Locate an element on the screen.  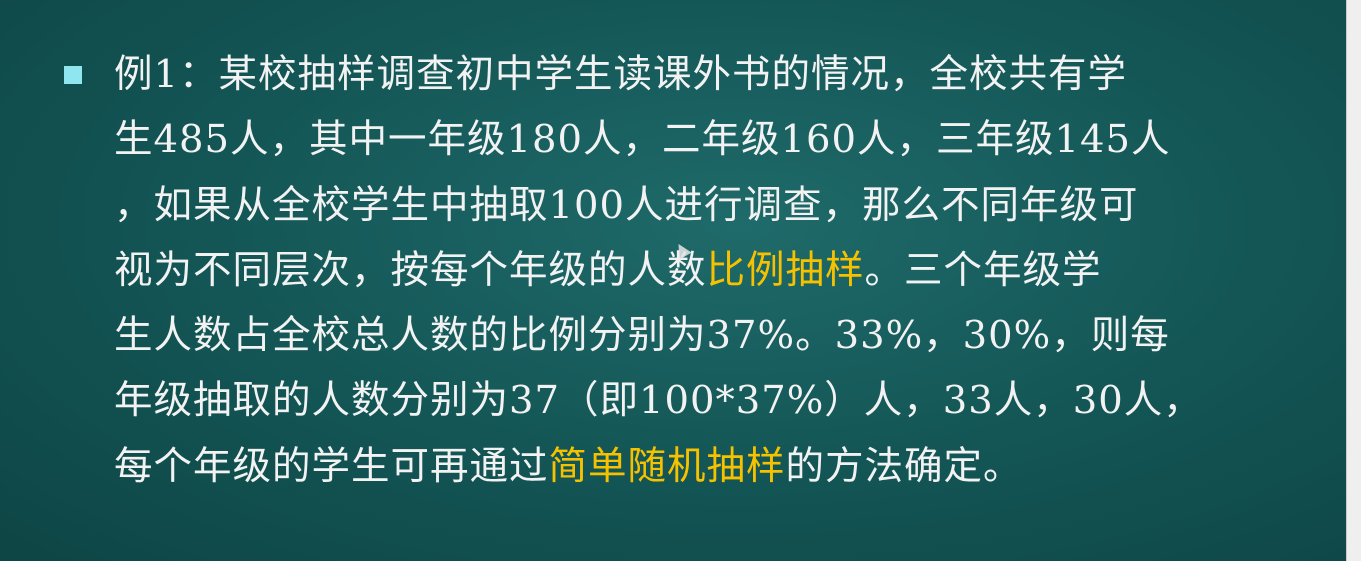
bullet-square-icon is located at coordinates (73, 75).